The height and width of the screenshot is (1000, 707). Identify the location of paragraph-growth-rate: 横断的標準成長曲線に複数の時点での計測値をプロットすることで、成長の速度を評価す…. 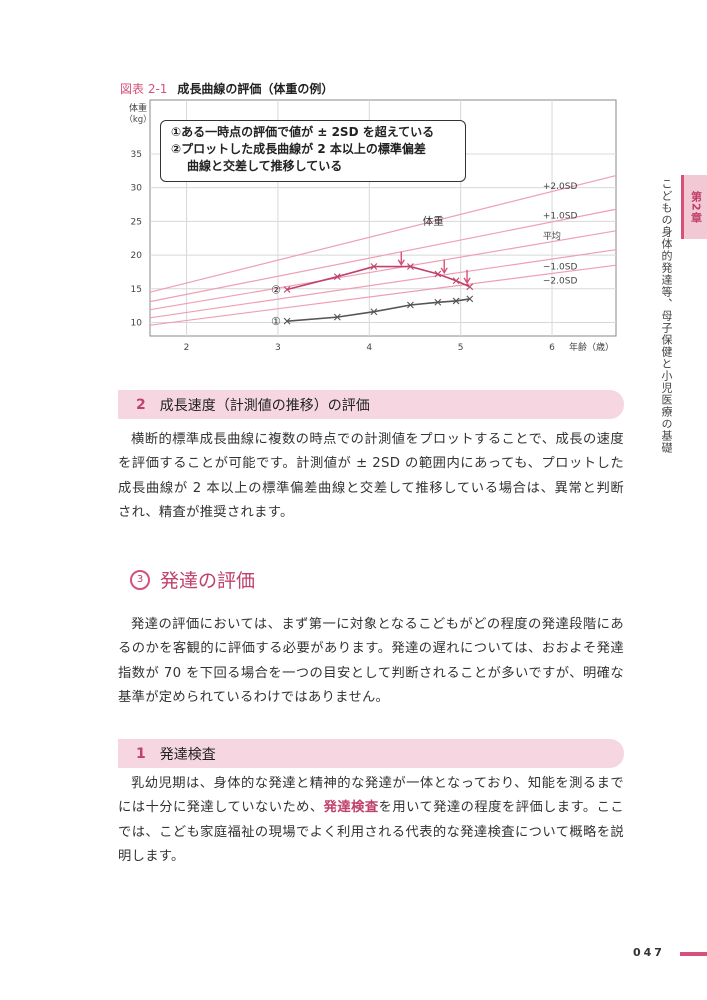
(371, 476).